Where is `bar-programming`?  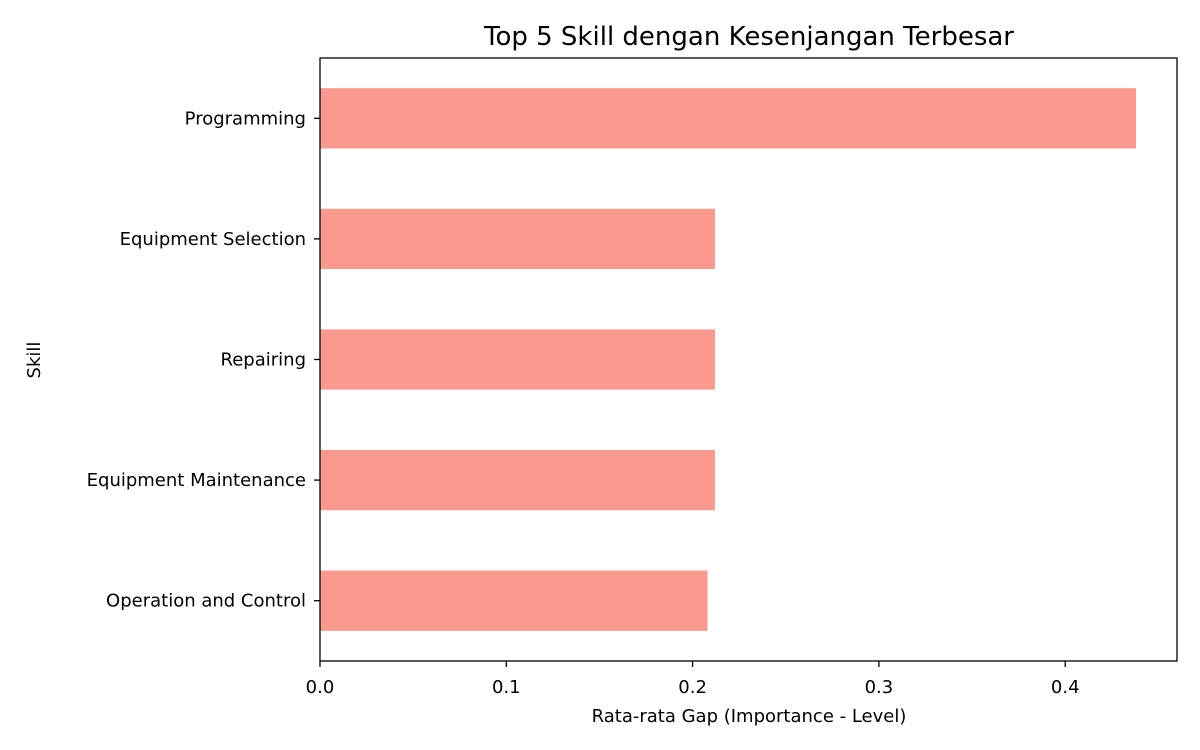
bar-programming is located at coordinates (728, 118).